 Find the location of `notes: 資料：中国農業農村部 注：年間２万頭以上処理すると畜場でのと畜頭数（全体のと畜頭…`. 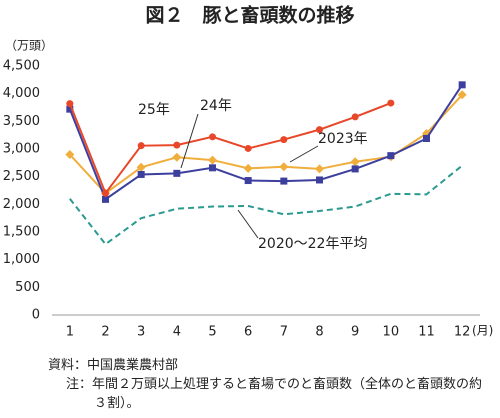

notes: 資料：中国農業農村部 注：年間２万頭以上処理すると畜場でのと畜頭数（全体のと畜頭… is located at coordinates (268, 384).